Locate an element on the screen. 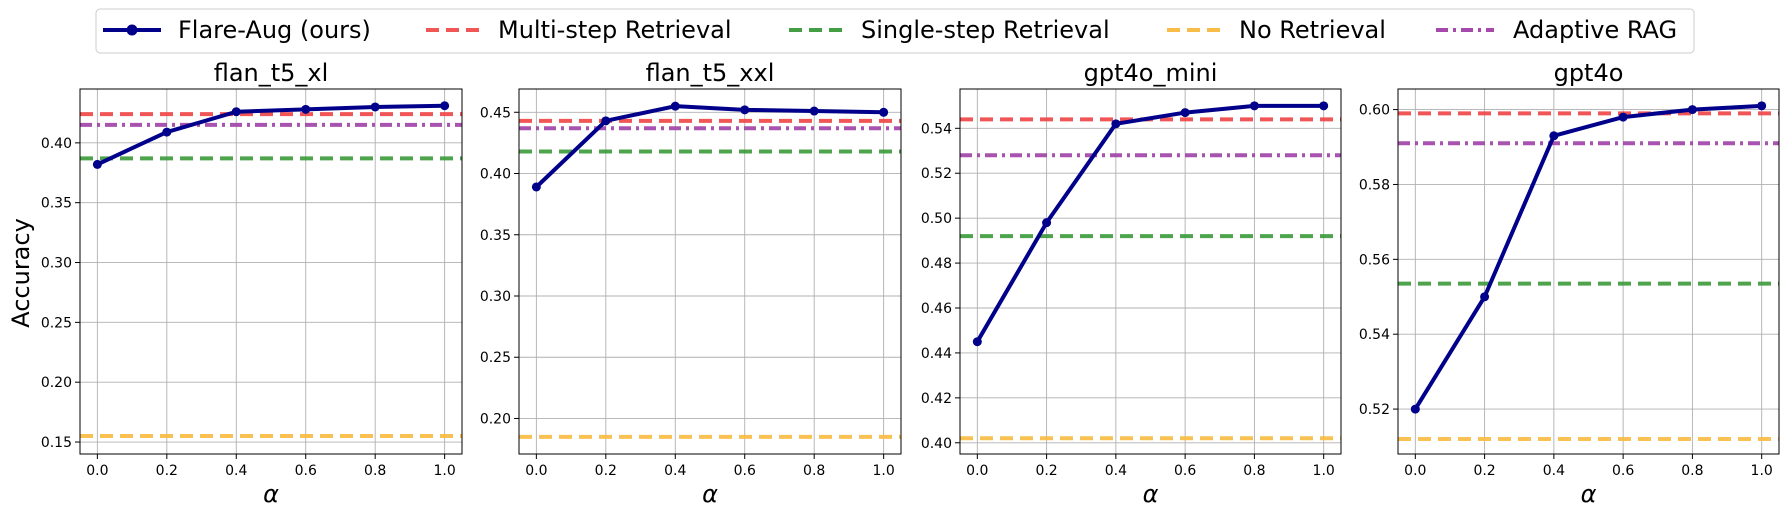  panel-title: flan_t5_xxl is located at coordinates (710, 73).